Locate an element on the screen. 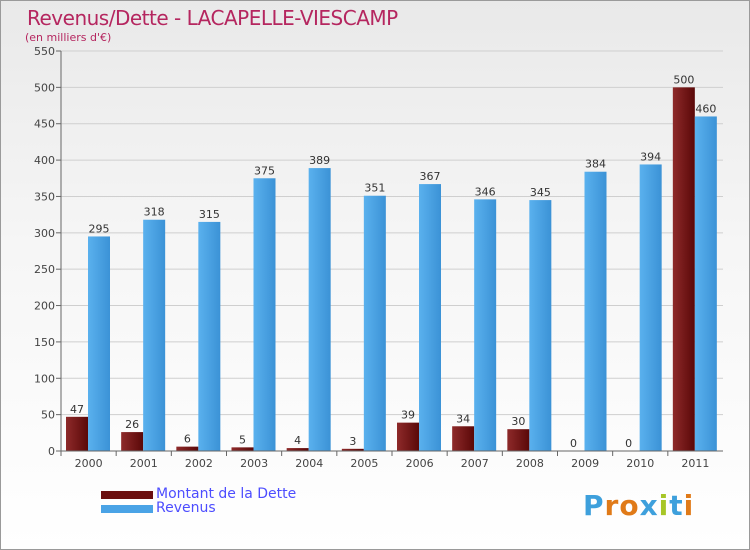 The height and width of the screenshot is (550, 750). data-label: 384 is located at coordinates (595, 164).